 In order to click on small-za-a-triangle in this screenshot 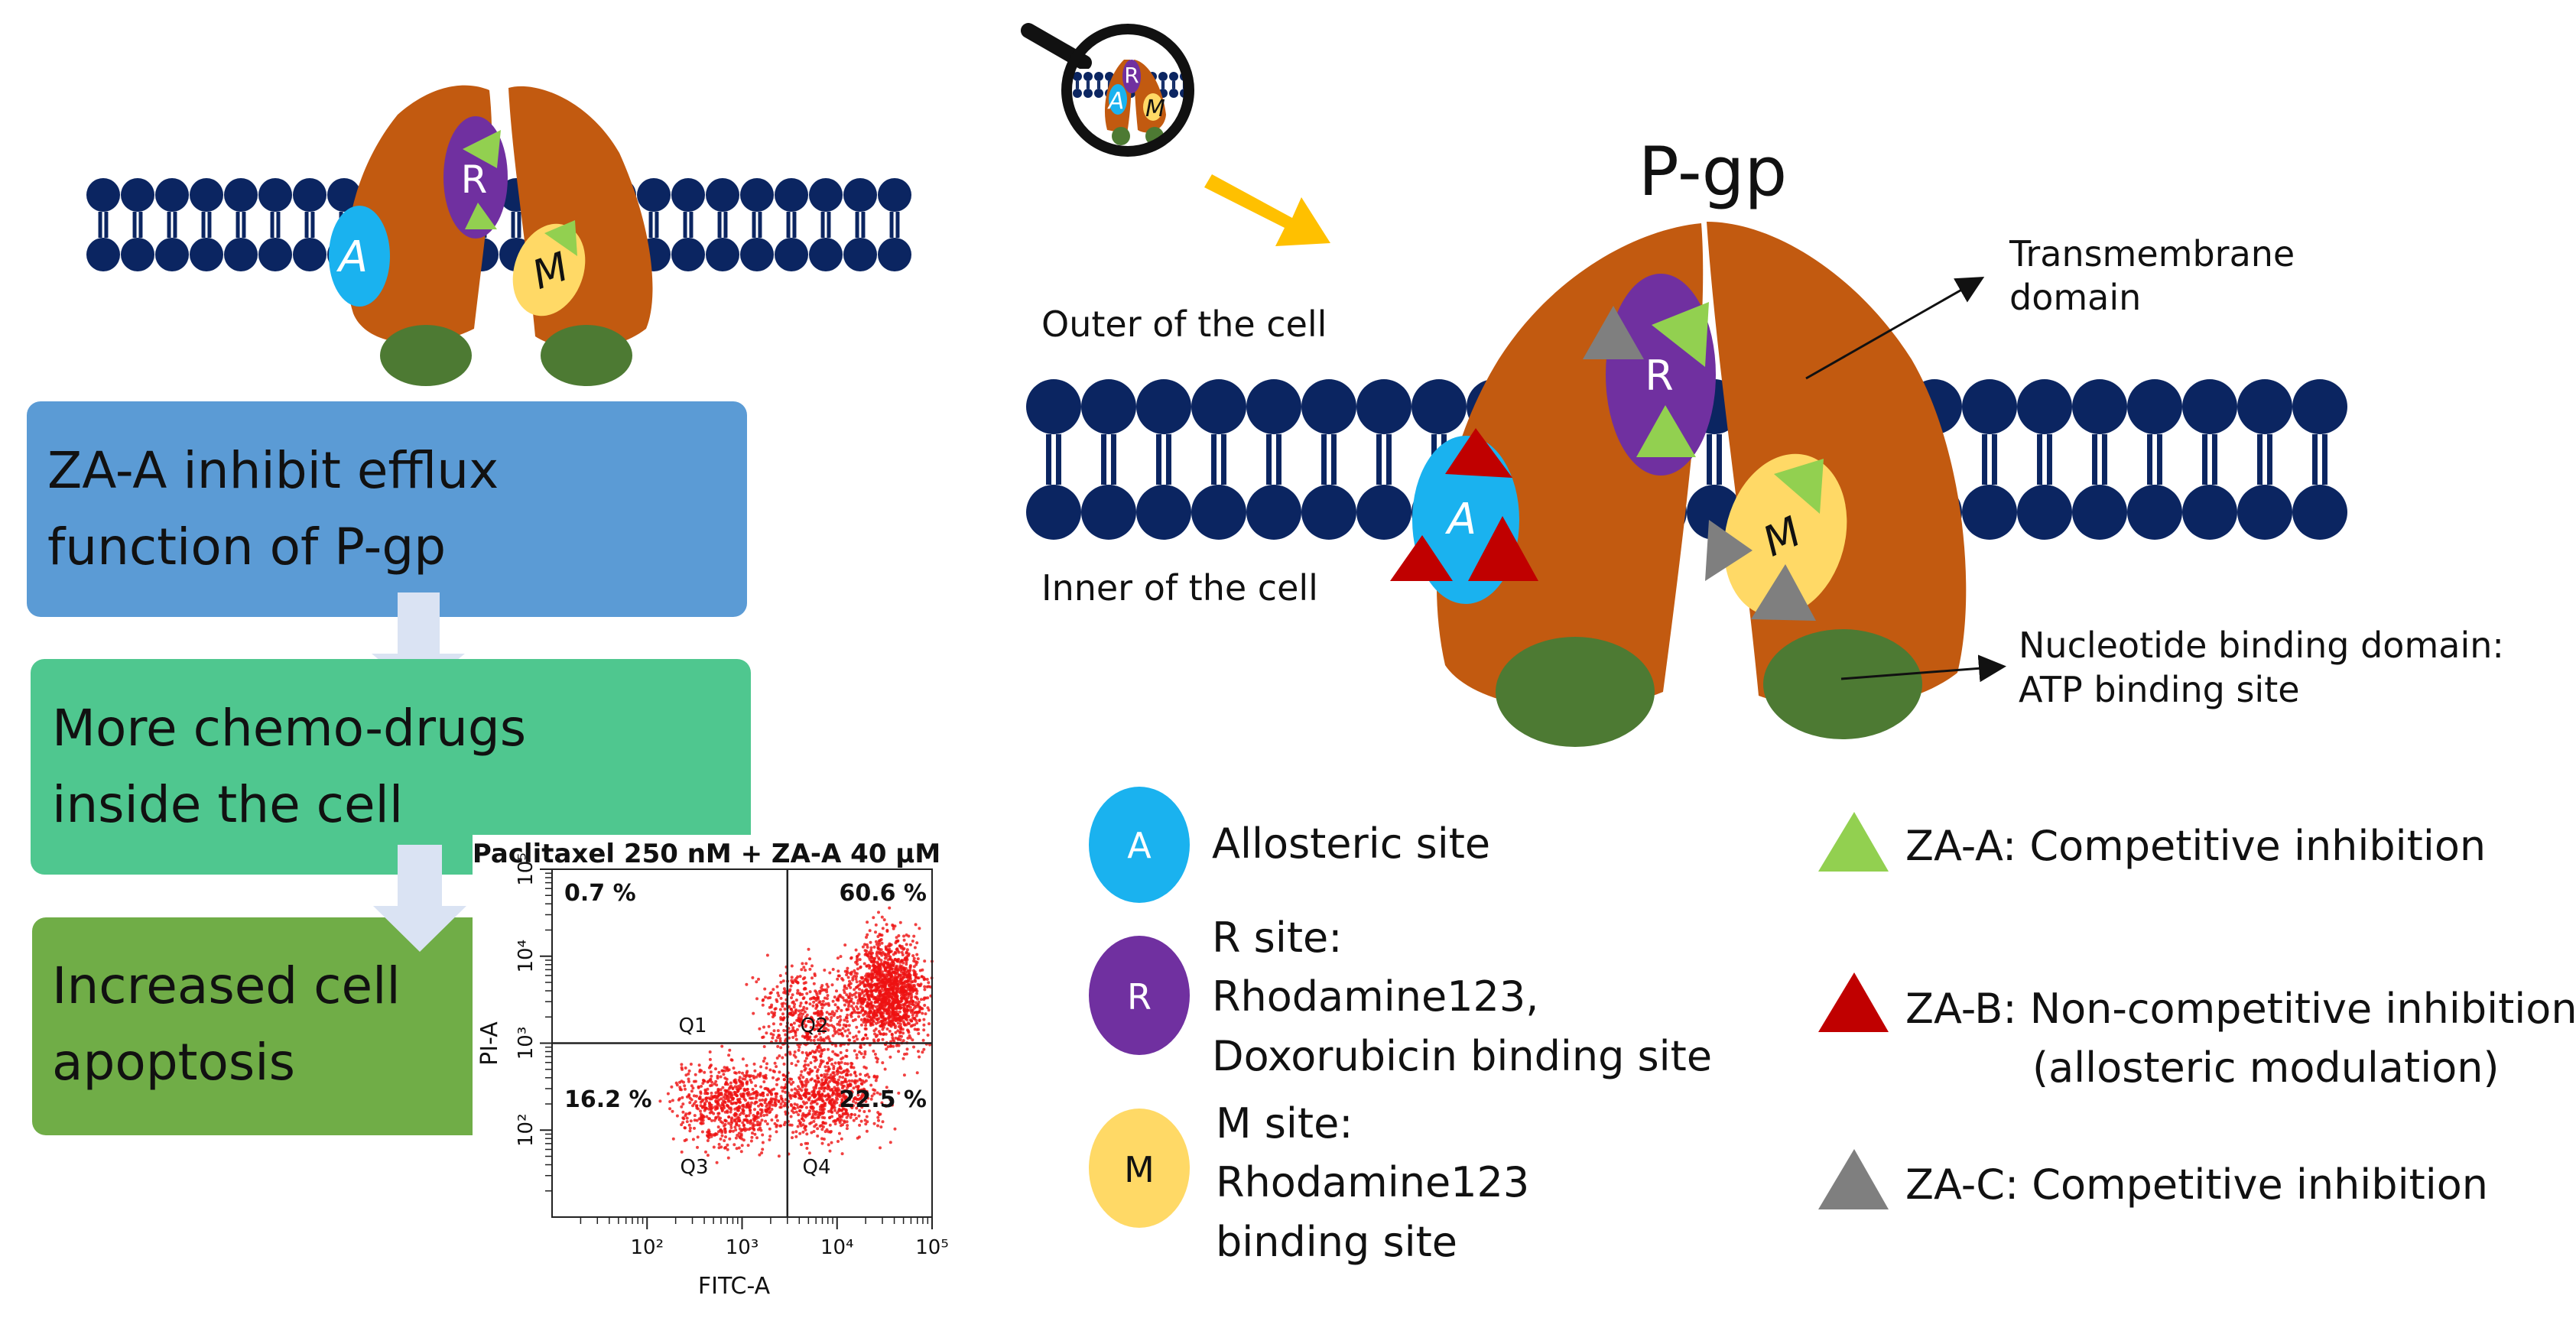, I will do `click(561, 238)`.